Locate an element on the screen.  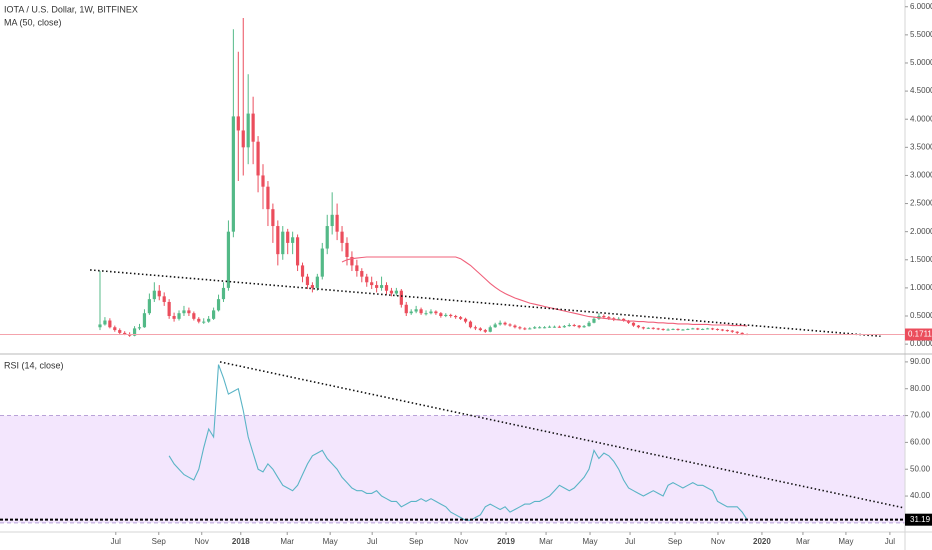
indicator-label: RSI (14, close) is located at coordinates (34, 365).